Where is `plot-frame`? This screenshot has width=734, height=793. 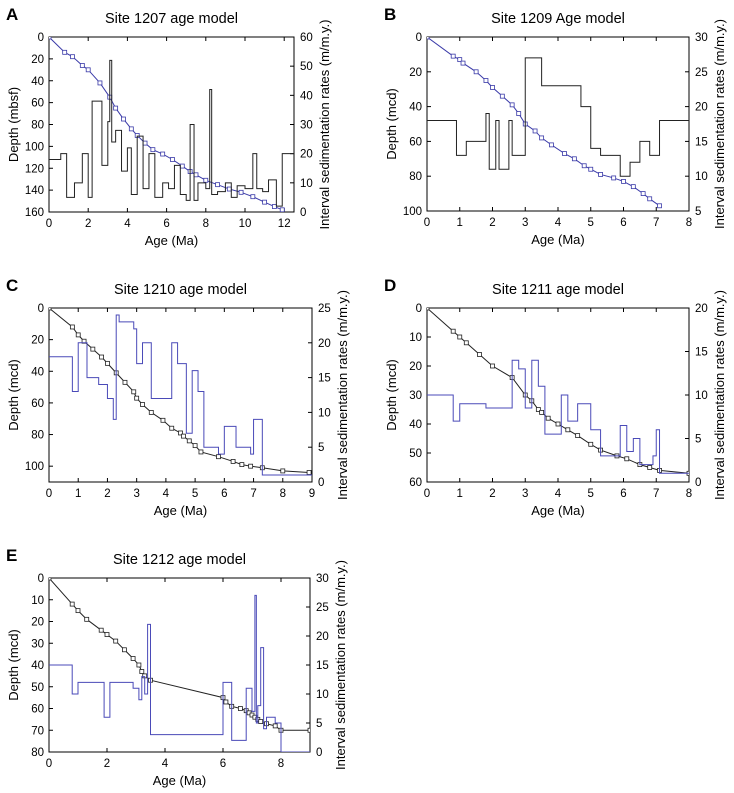
plot-frame is located at coordinates (558, 124).